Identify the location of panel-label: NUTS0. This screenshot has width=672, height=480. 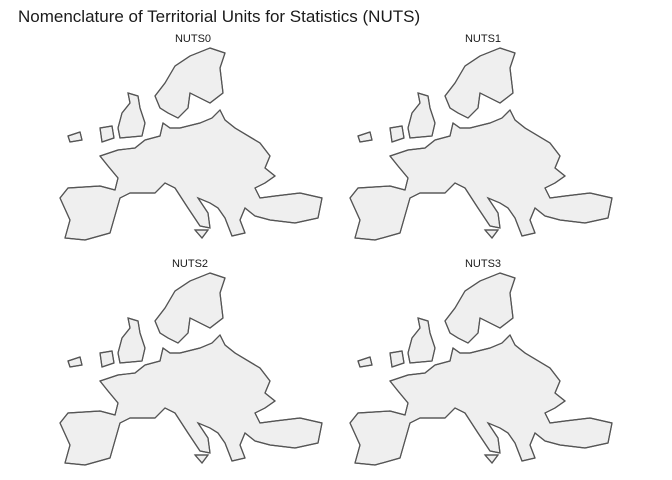
(193, 39).